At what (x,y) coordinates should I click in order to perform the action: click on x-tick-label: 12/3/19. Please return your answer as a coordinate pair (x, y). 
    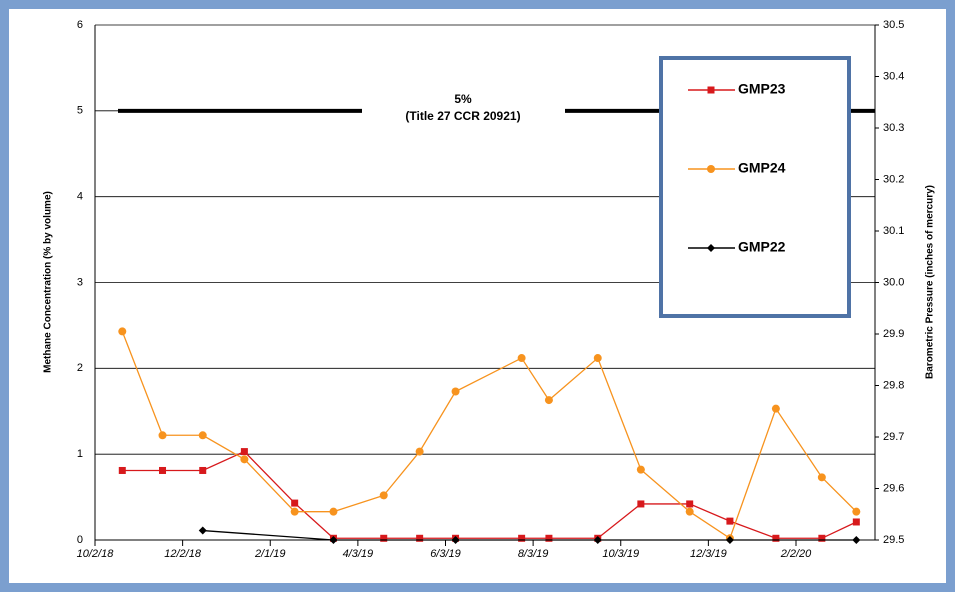
    Looking at the image, I should click on (708, 554).